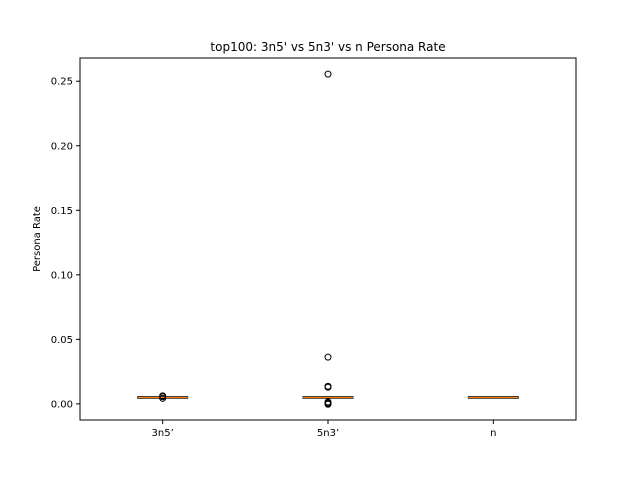 The height and width of the screenshot is (480, 640). What do you see at coordinates (65, 243) in the screenshot?
I see `y-axis: 0.00 0.05 0.10 0.15 0.20 0.25` at bounding box center [65, 243].